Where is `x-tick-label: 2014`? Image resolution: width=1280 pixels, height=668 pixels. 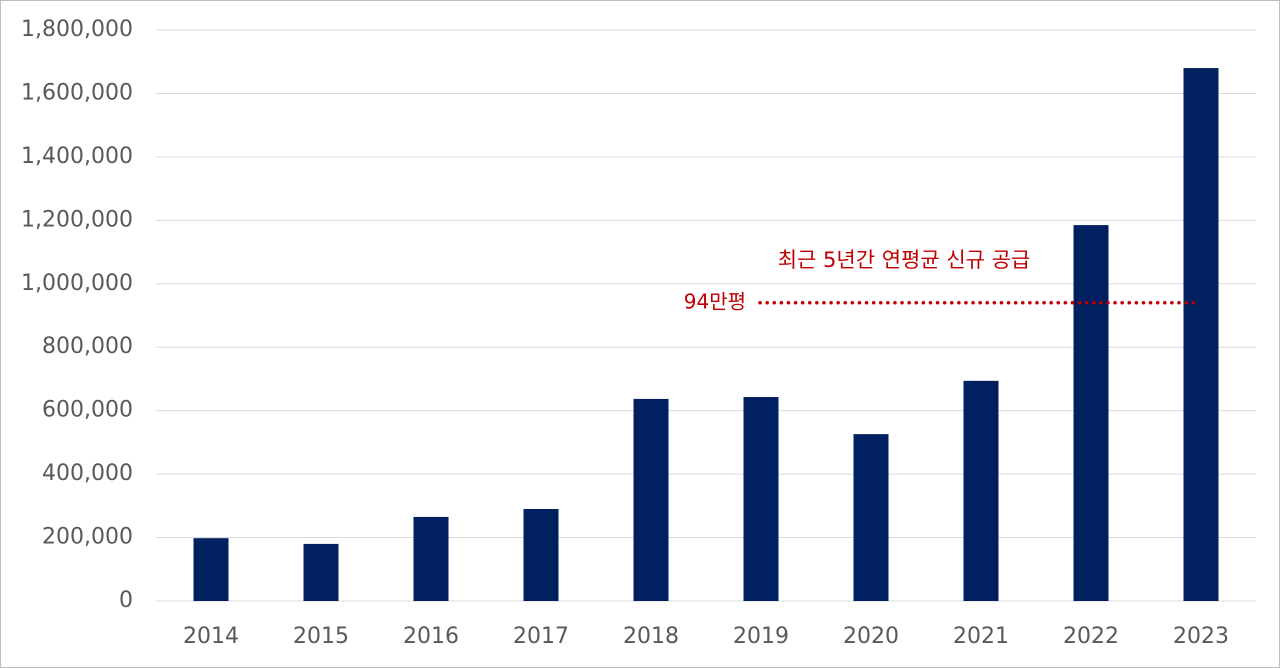 x-tick-label: 2014 is located at coordinates (211, 636).